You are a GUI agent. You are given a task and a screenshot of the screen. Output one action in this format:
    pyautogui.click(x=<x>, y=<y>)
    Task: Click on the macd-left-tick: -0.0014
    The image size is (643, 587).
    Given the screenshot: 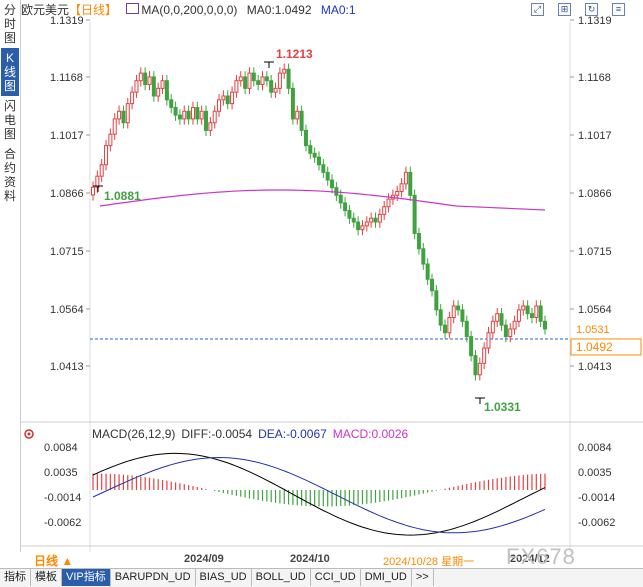 What is the action you would take?
    pyautogui.click(x=62, y=498)
    